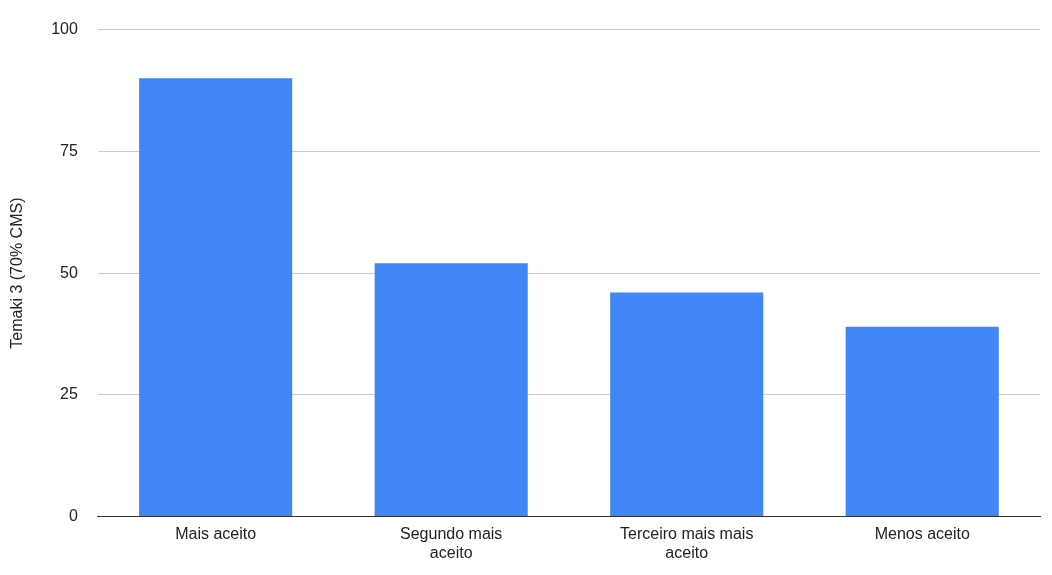 This screenshot has width=1052, height=575. What do you see at coordinates (73, 516) in the screenshot?
I see `y-tick-label: 0` at bounding box center [73, 516].